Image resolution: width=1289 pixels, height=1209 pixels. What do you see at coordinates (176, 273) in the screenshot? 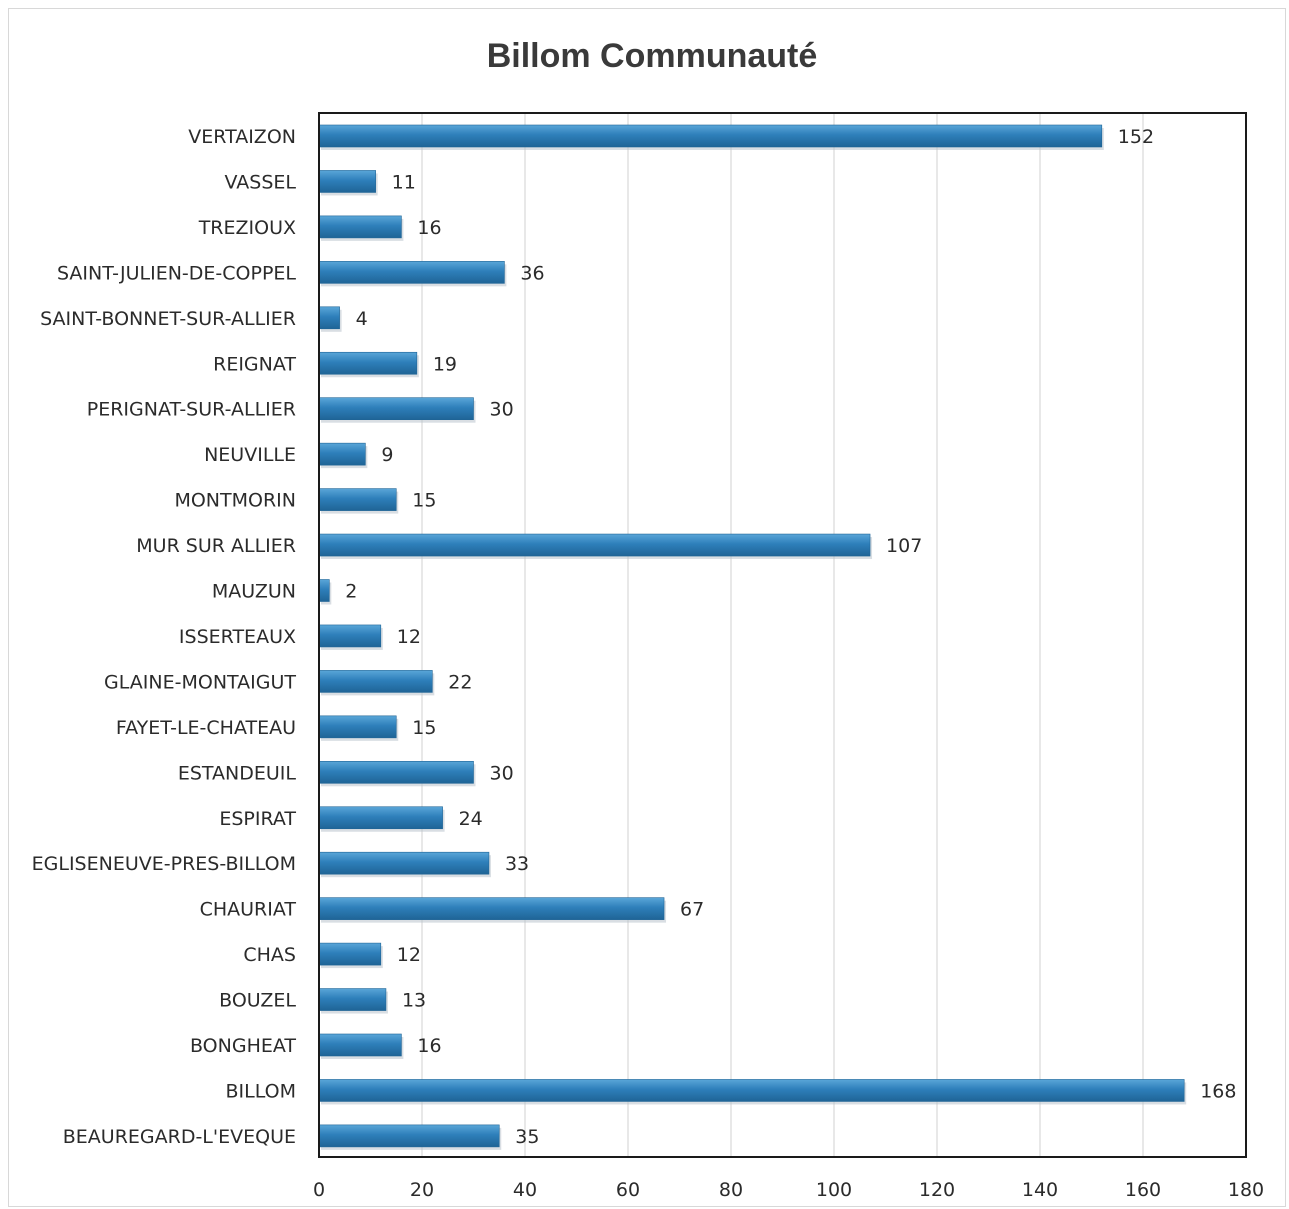
I see `category-label: SAINT-JULIEN-DE-COPPEL` at bounding box center [176, 273].